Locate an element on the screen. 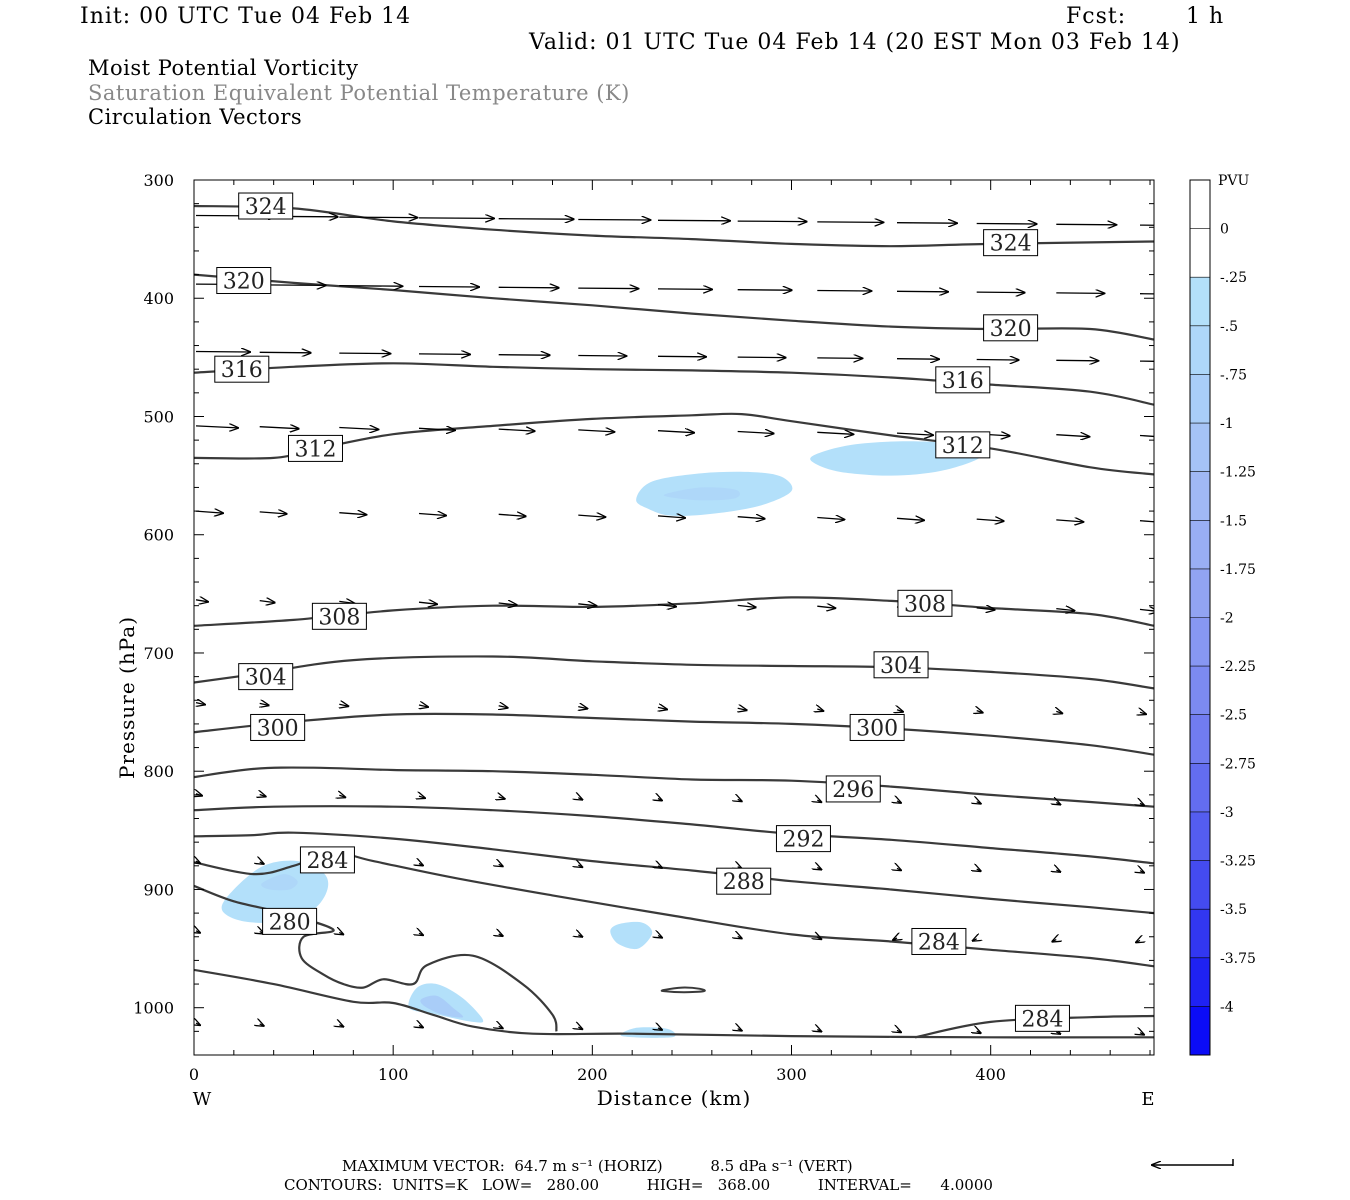 The height and width of the screenshot is (1200, 1350). reference-vector is located at coordinates (1193, 1162).